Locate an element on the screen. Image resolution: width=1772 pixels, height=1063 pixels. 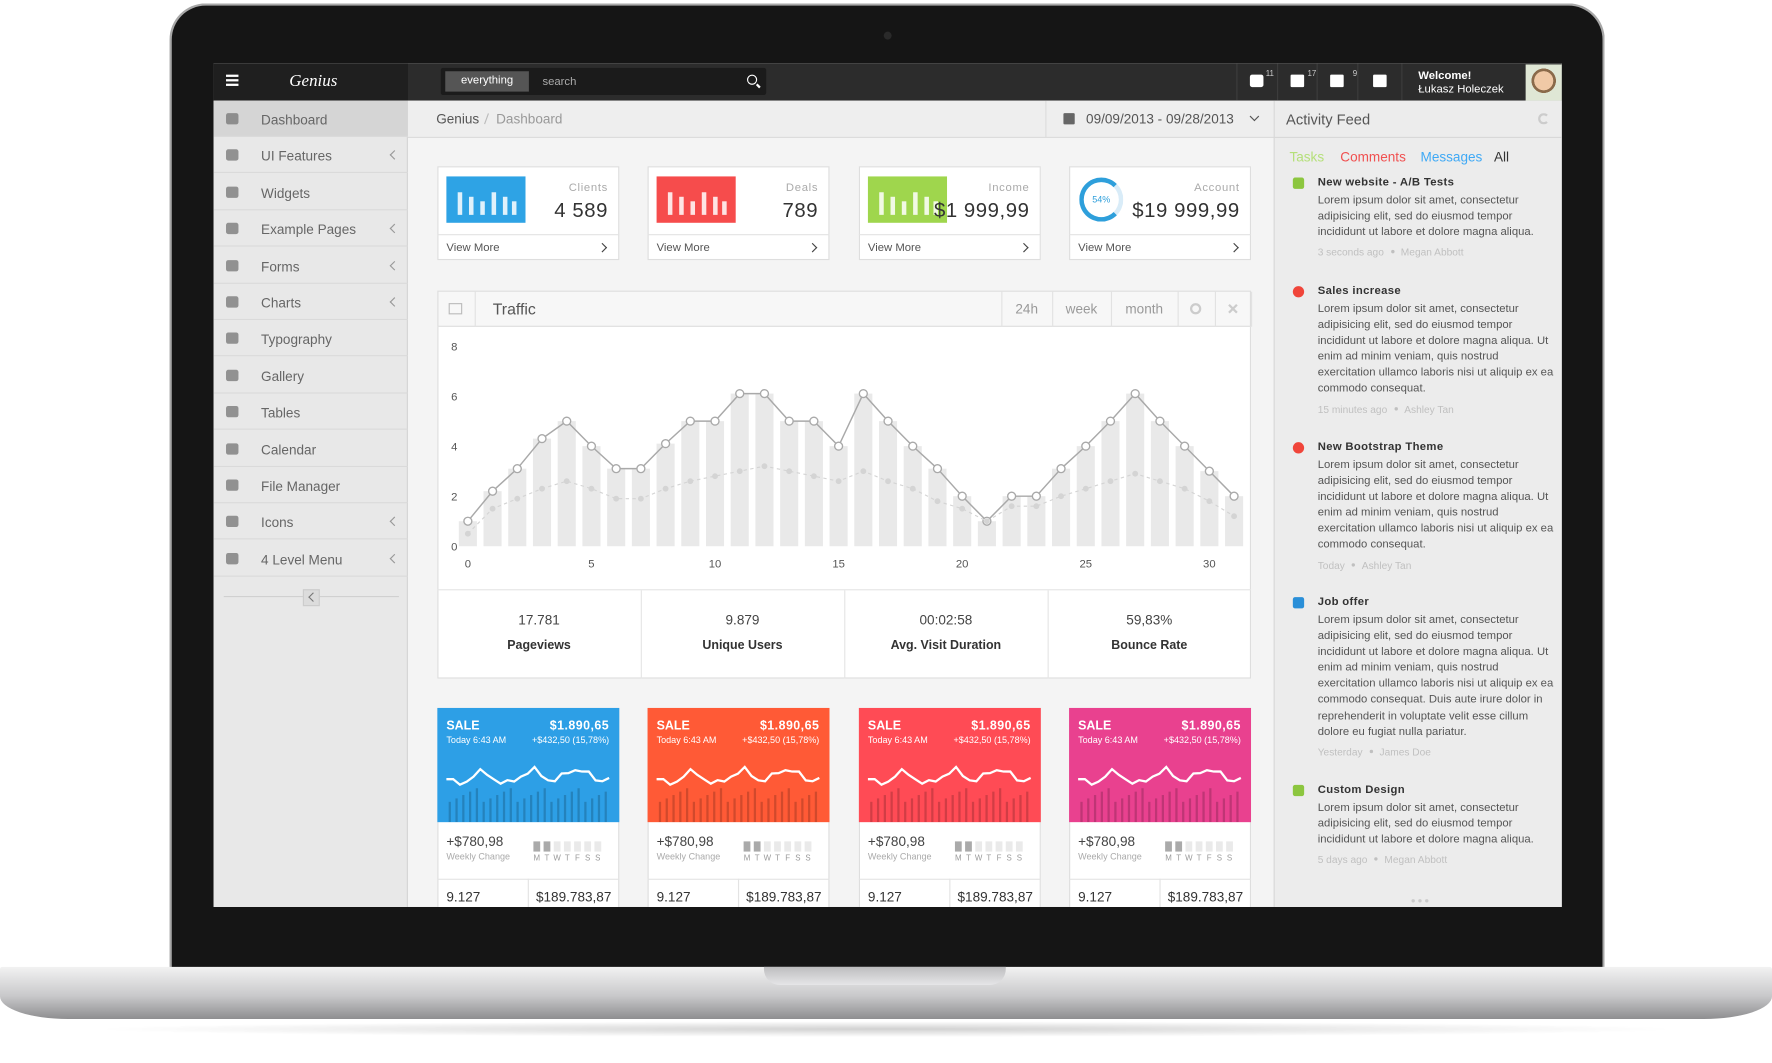
sale-card-top is located at coordinates (1160, 765).